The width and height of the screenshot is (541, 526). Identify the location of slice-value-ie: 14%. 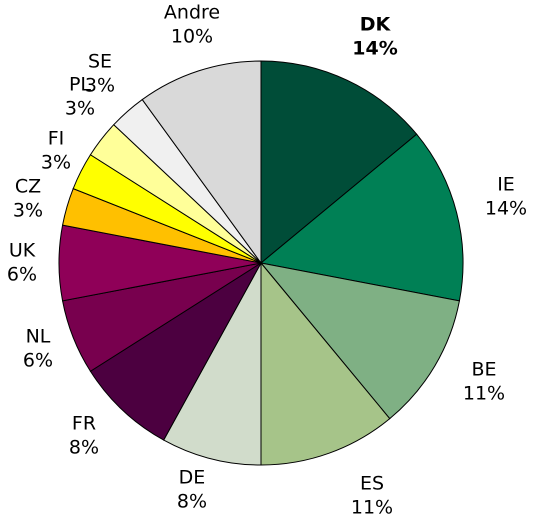
(506, 209).